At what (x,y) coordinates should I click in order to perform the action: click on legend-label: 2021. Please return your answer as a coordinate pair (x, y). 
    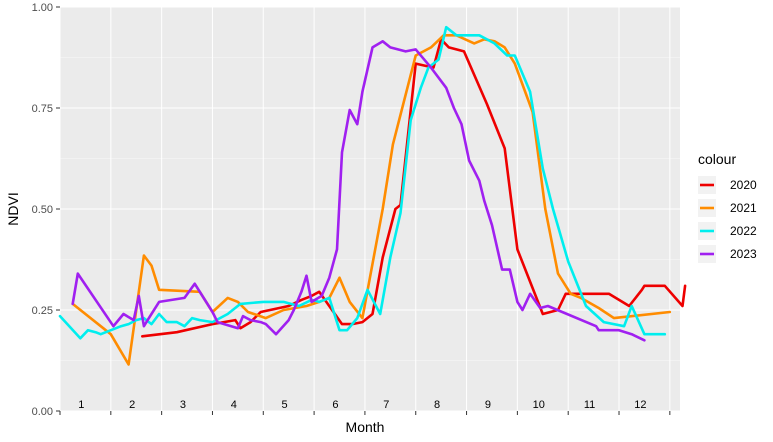
    Looking at the image, I should click on (743, 208).